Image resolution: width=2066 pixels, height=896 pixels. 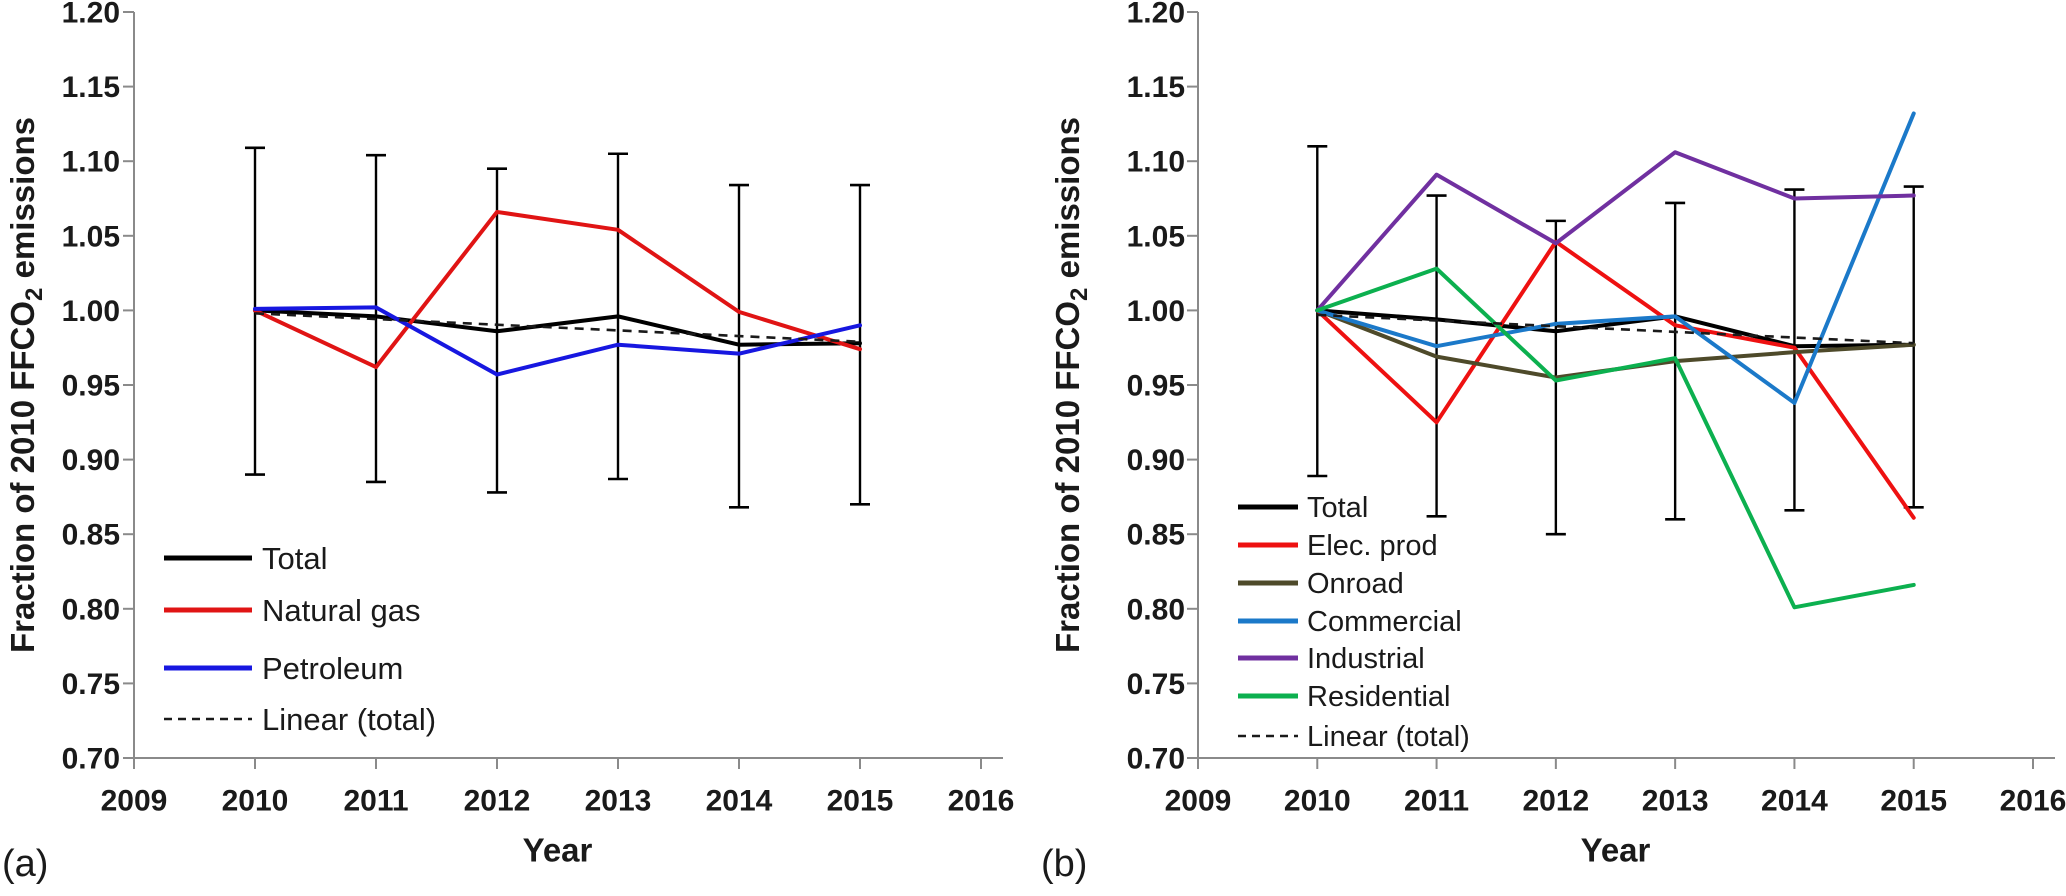 I want to click on legend-item-elec-prod: Elec. prod, so click(x=1338, y=546).